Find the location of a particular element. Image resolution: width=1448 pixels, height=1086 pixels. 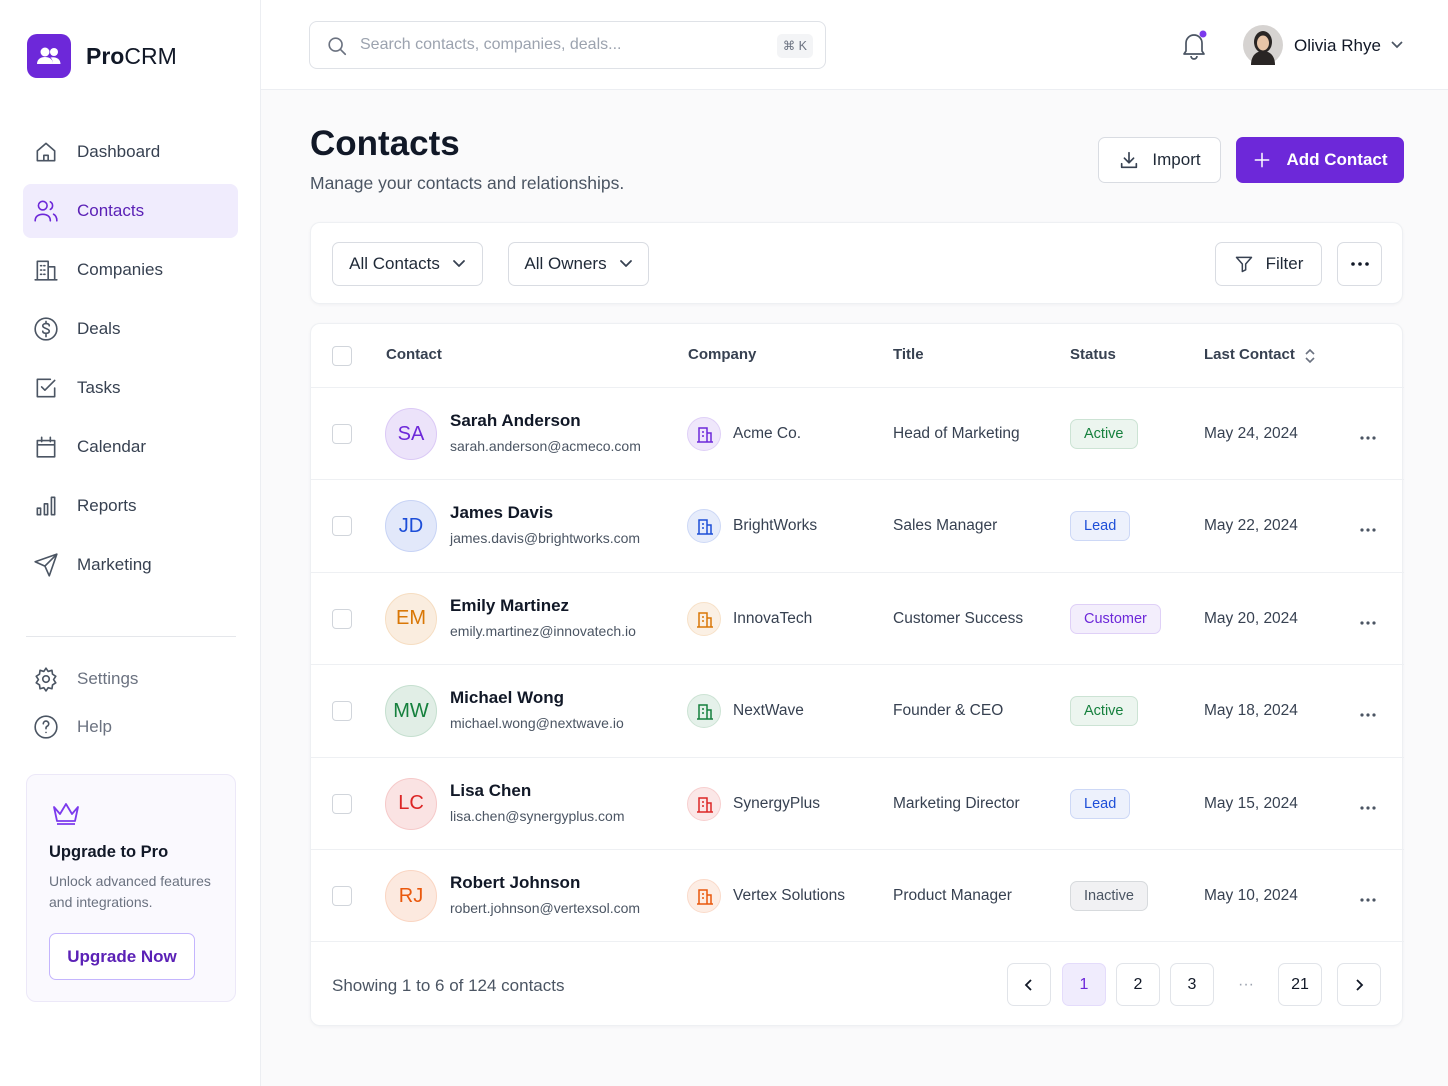

contacts-filter: All Contacts is located at coordinates (407, 264).